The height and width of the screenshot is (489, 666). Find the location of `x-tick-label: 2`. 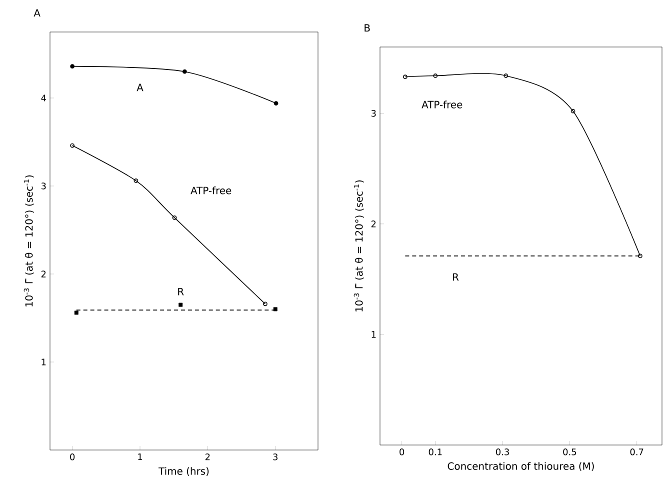

x-tick-label: 2 is located at coordinates (207, 457).